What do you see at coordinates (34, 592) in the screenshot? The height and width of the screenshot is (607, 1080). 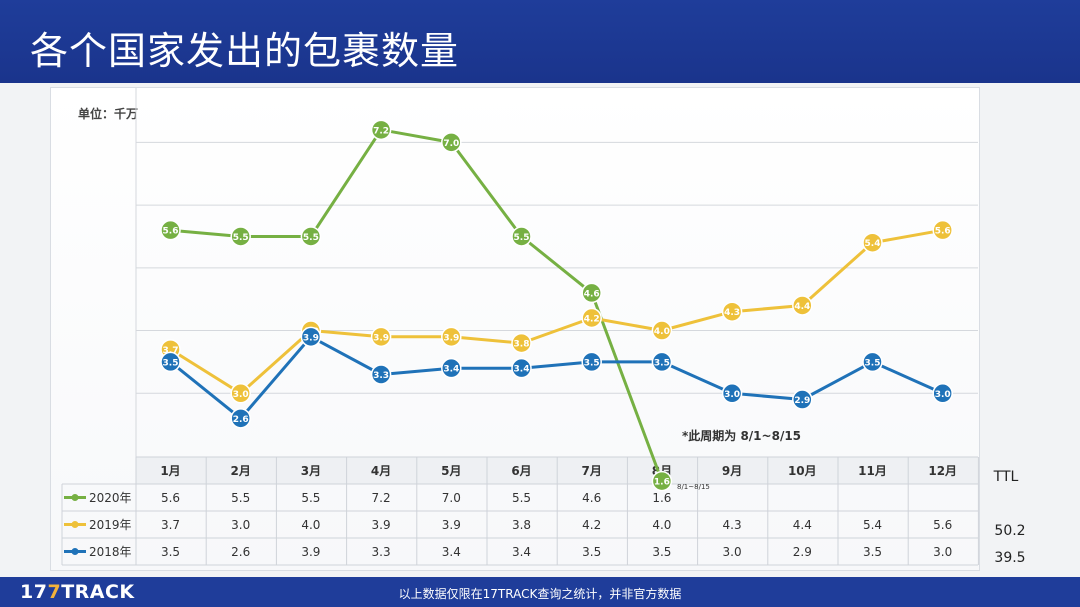 I see `logo-number: 17` at bounding box center [34, 592].